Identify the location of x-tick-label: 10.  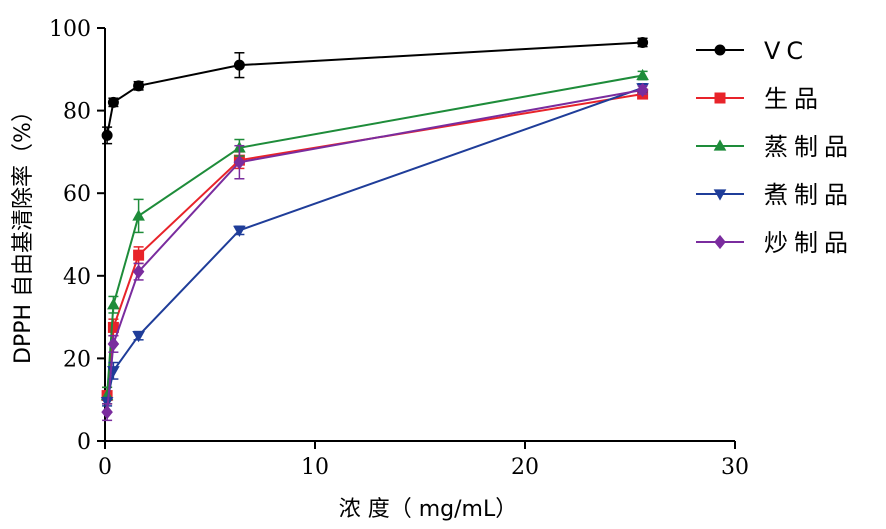
(315, 467).